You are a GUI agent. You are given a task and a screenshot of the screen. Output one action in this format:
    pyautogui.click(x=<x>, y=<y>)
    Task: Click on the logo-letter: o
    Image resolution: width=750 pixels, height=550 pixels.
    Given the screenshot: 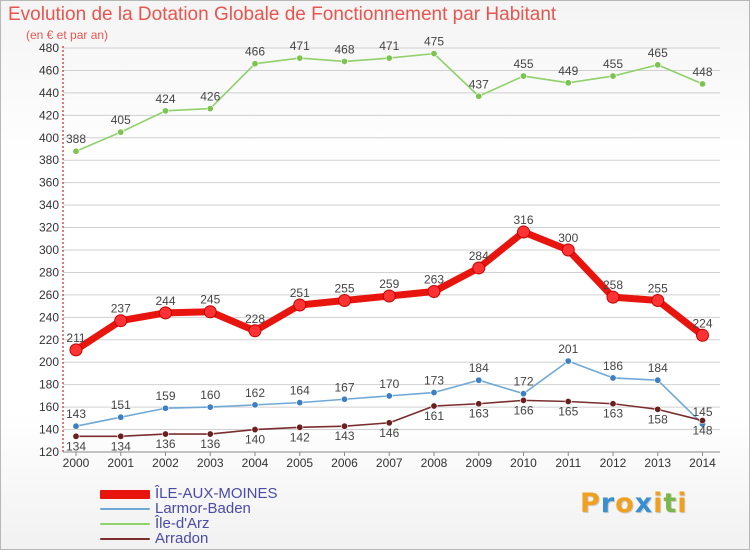 What is the action you would take?
    pyautogui.click(x=625, y=503)
    